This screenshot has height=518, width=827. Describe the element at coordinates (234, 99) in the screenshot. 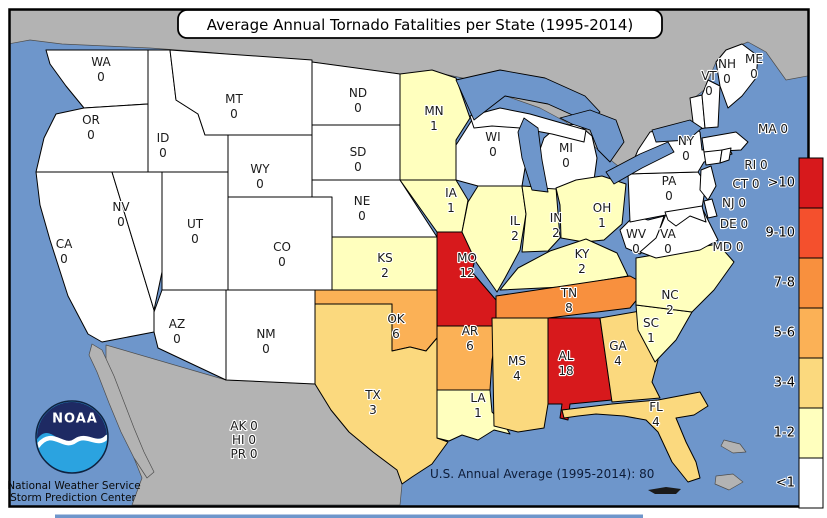

I see `state-label-mt: MT` at that location.